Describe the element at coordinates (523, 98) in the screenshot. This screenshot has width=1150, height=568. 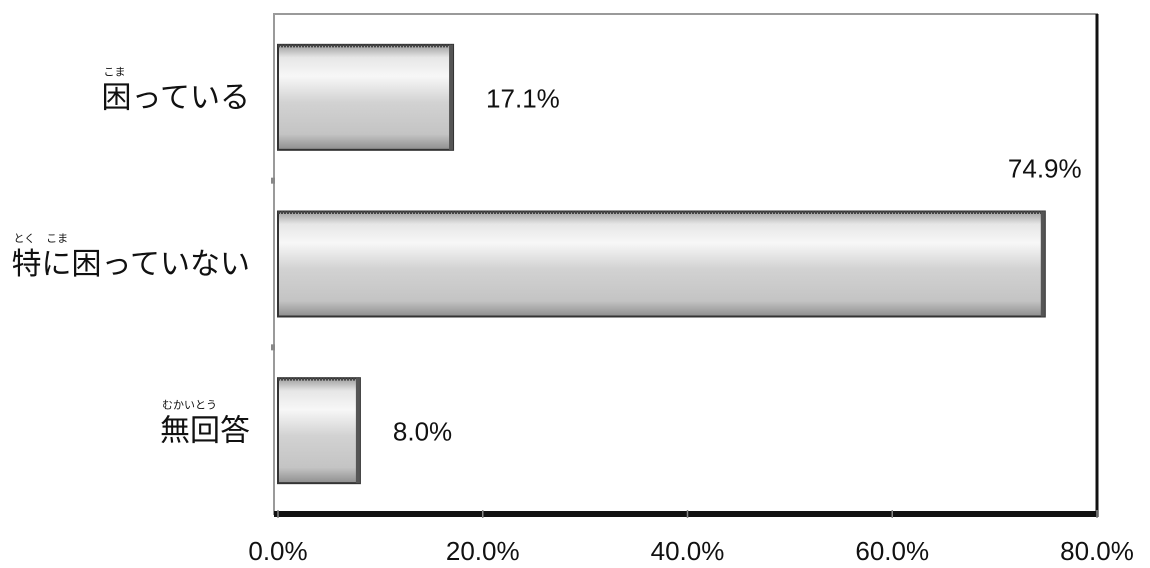
I see `data-label: 17.1%` at that location.